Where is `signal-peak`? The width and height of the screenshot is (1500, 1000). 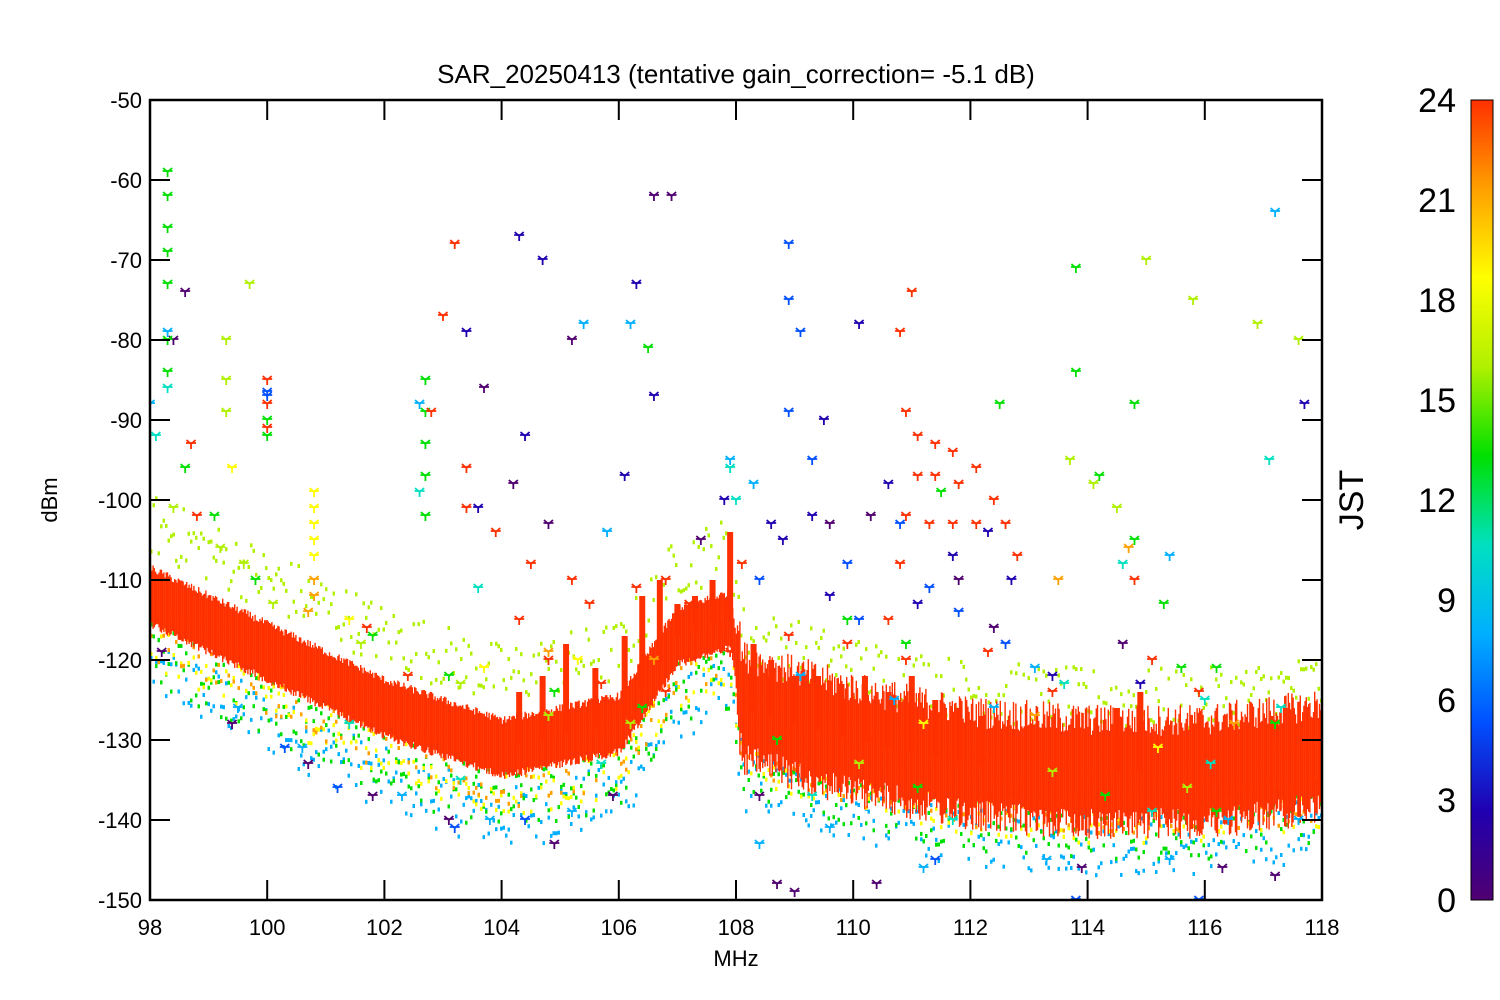
signal-peak is located at coordinates (1140, 732).